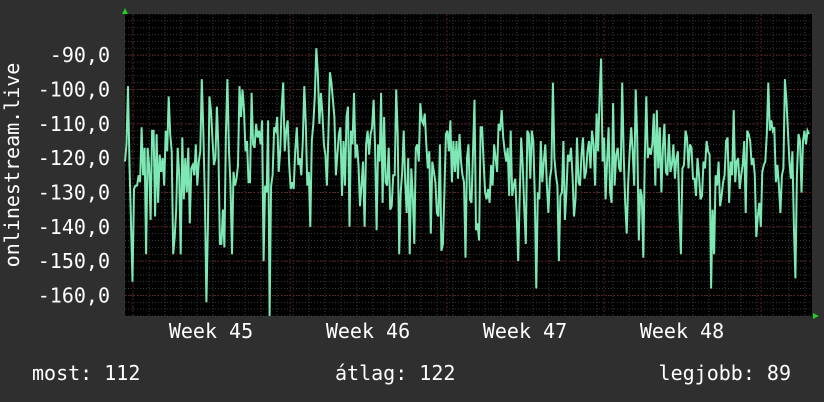 The width and height of the screenshot is (824, 402). What do you see at coordinates (446, 331) in the screenshot?
I see `x-tick-labels: Week 45 Week 46 Week 47 Week 48` at bounding box center [446, 331].